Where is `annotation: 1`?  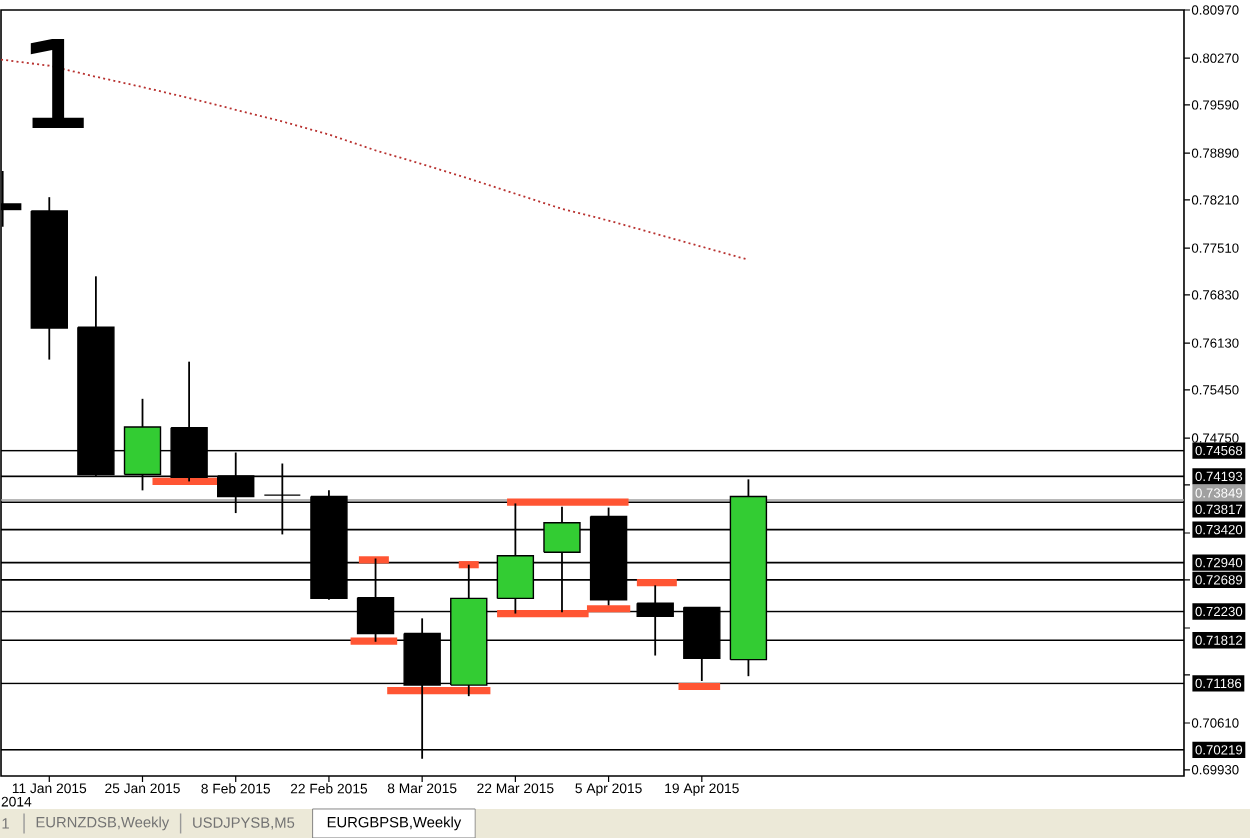
annotation: 1 is located at coordinates (57, 83).